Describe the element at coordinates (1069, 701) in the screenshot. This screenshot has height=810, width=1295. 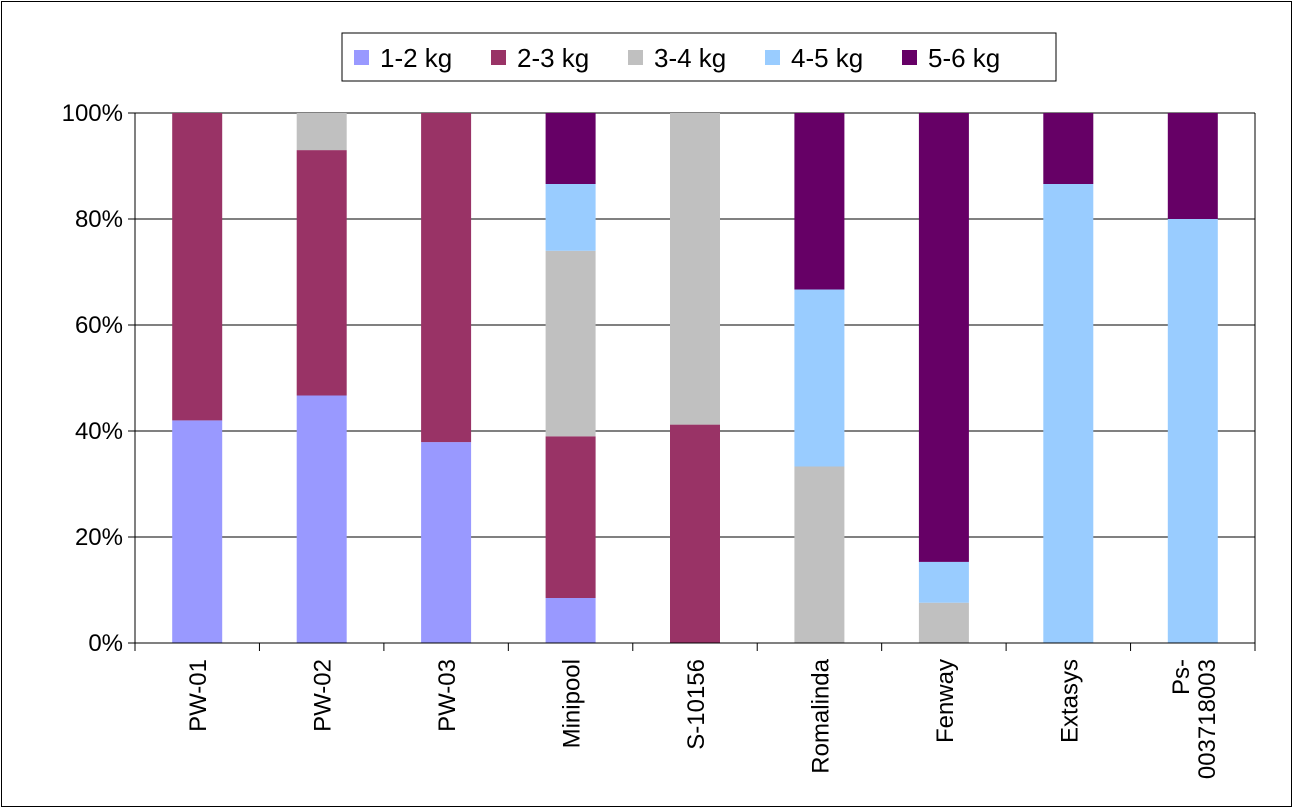
I see `x-tick-label-Extasys: Extasys` at that location.